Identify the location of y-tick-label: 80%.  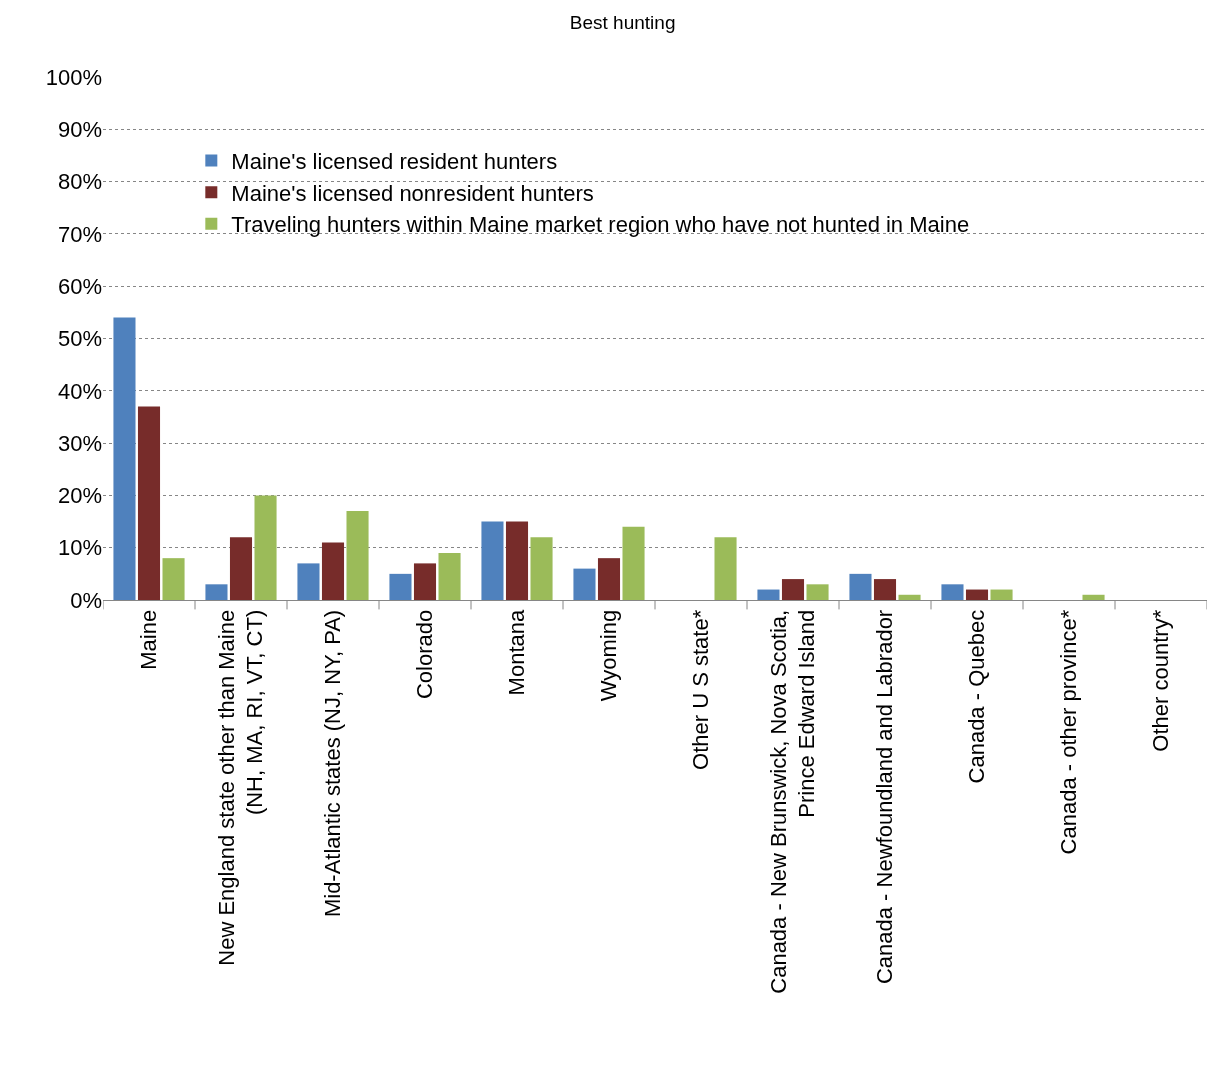
(79, 182).